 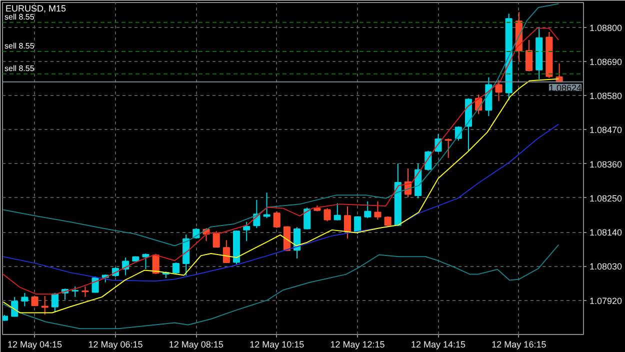 What do you see at coordinates (606, 96) in the screenshot?
I see `y-tick-label: 1.08580` at bounding box center [606, 96].